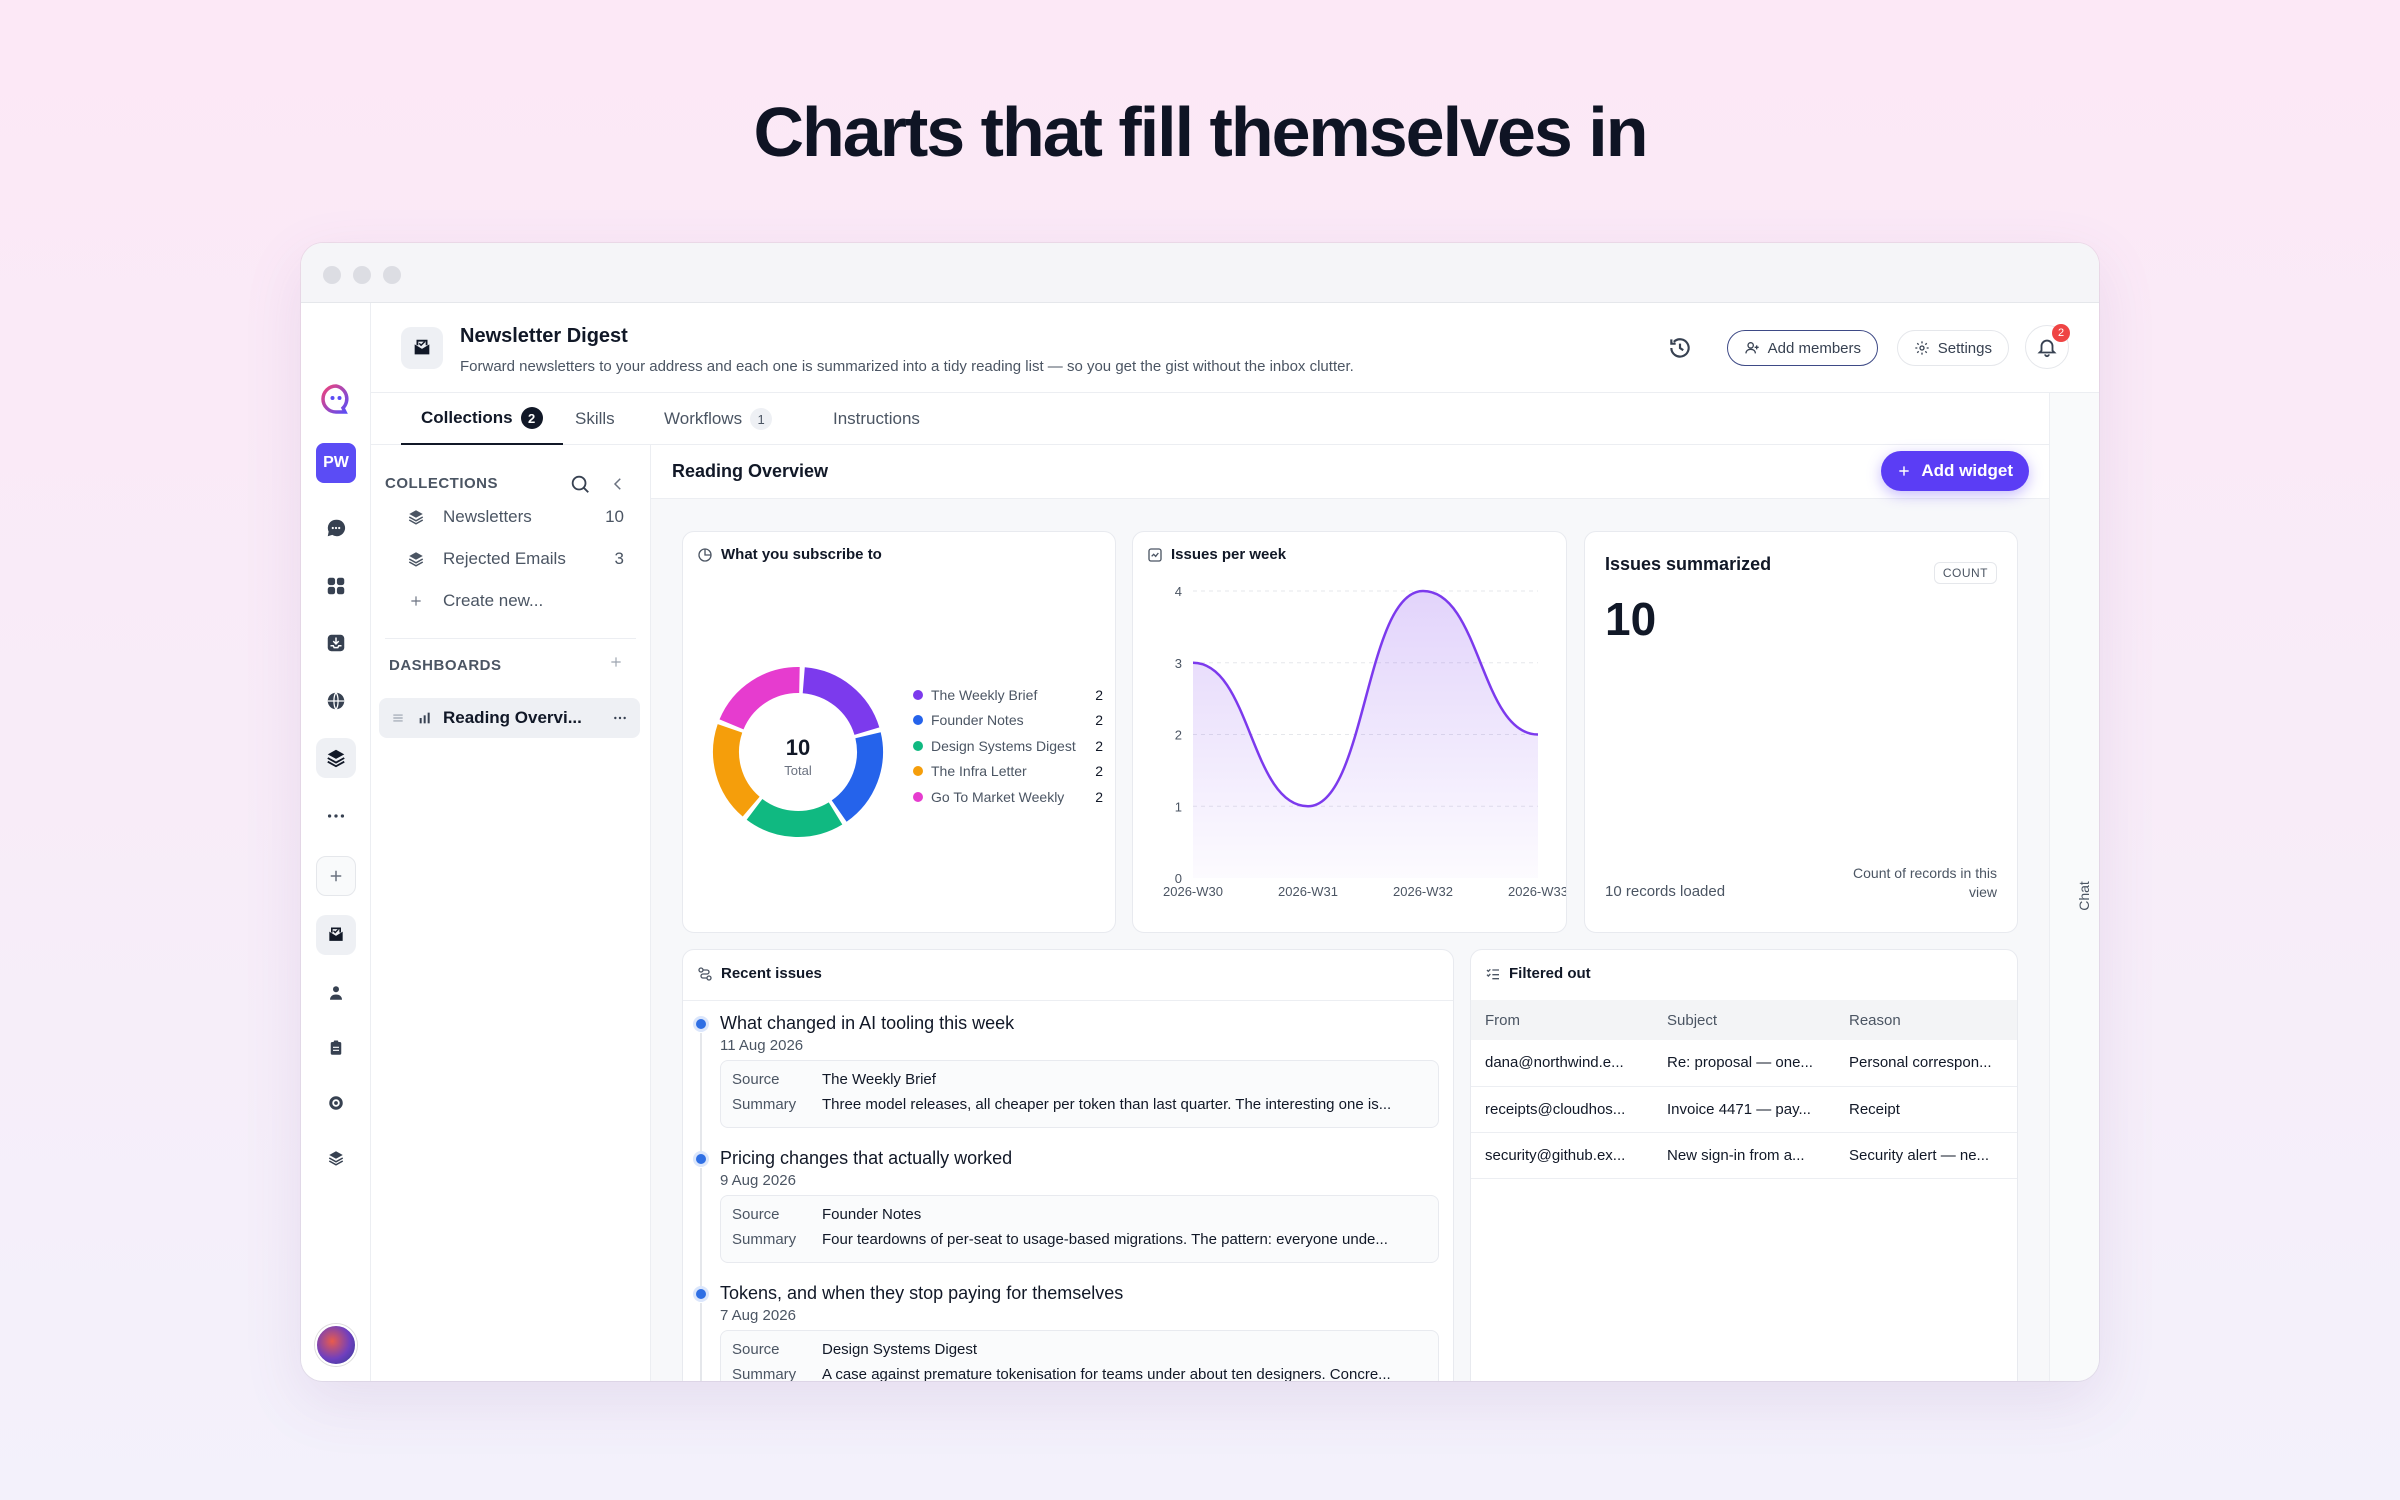 This screenshot has height=1500, width=2400. Describe the element at coordinates (764, 1239) in the screenshot. I see `summary-key: Summary` at that location.